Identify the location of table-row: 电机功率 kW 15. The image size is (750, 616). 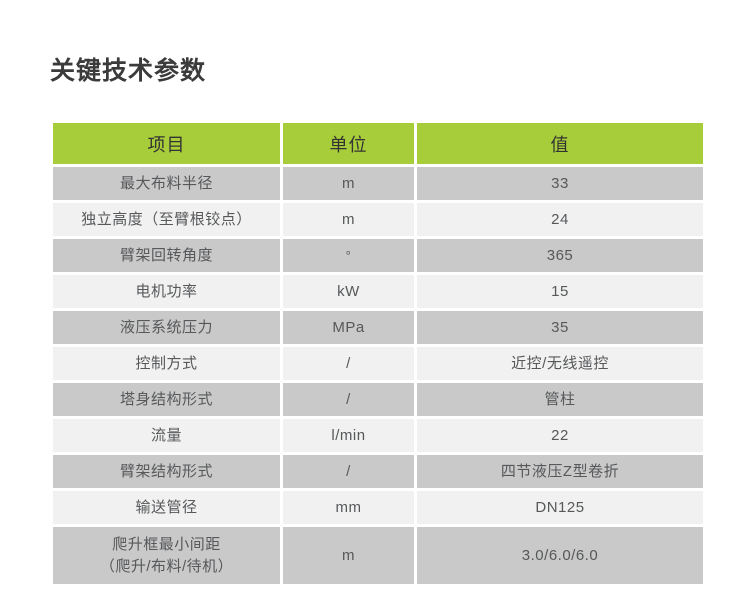
(378, 291).